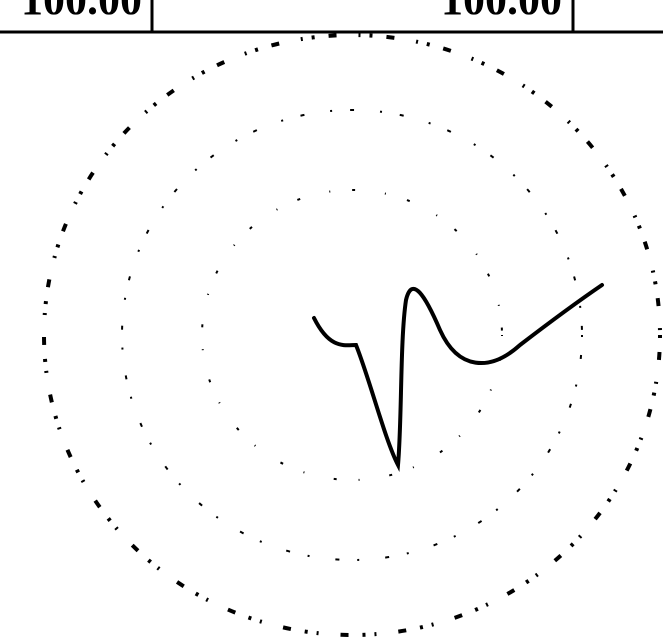 This screenshot has height=644, width=663. I want to click on signature, so click(458, 378).